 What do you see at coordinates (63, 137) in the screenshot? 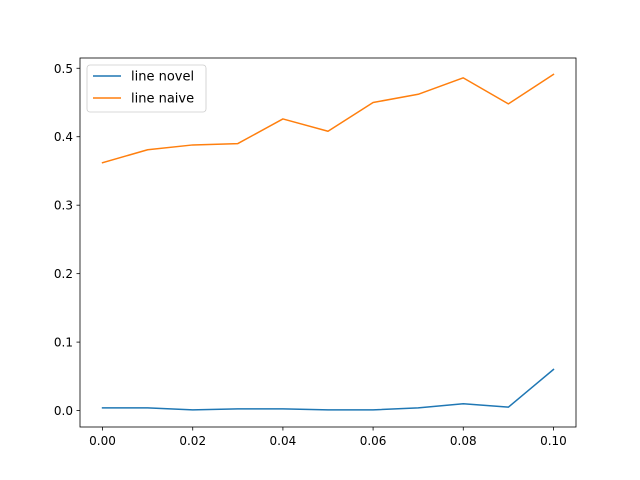
I see `y-tick-label: 0.4` at bounding box center [63, 137].